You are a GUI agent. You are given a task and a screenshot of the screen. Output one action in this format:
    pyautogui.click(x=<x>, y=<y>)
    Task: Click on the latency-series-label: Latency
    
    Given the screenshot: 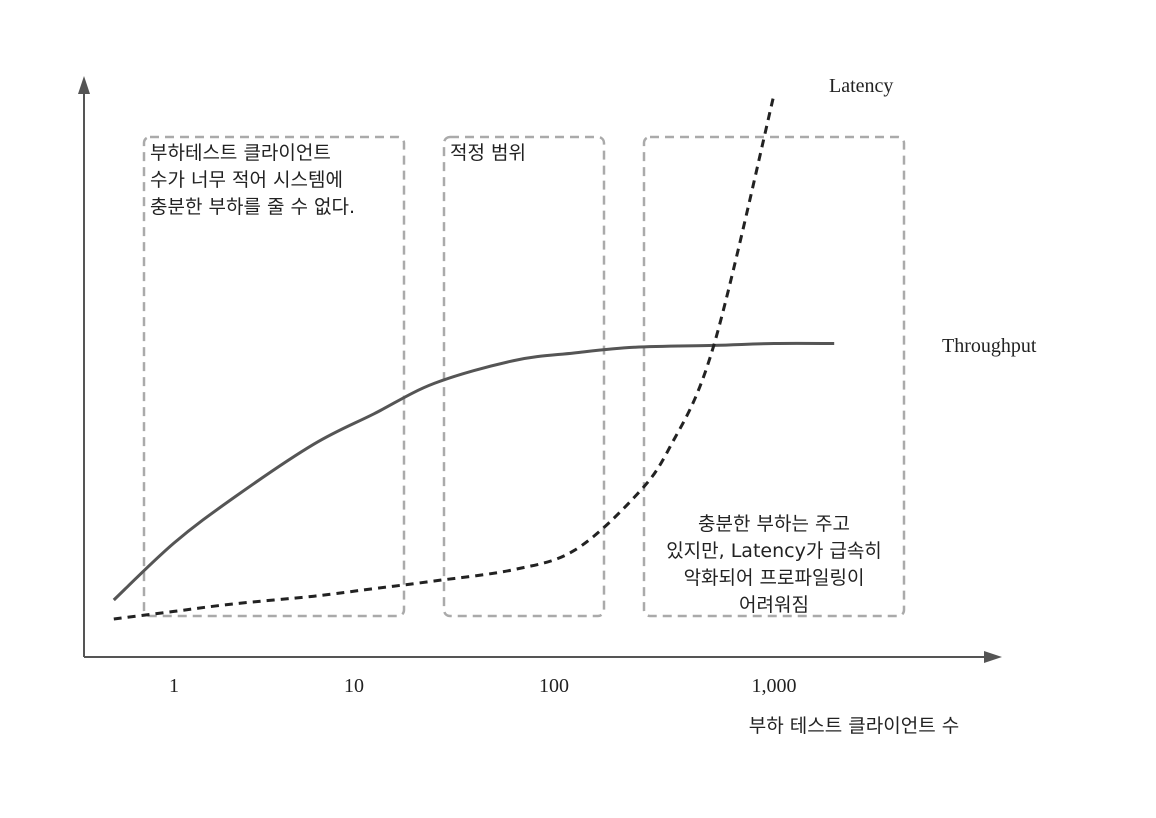 What is the action you would take?
    pyautogui.click(x=861, y=86)
    